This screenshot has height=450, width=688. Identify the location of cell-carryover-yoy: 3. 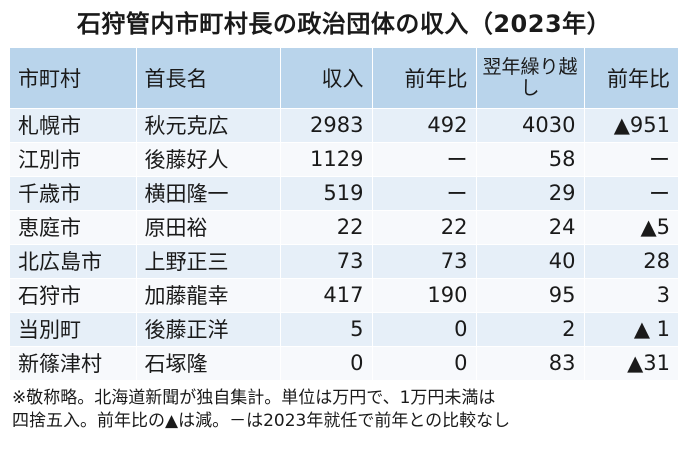
(631, 295).